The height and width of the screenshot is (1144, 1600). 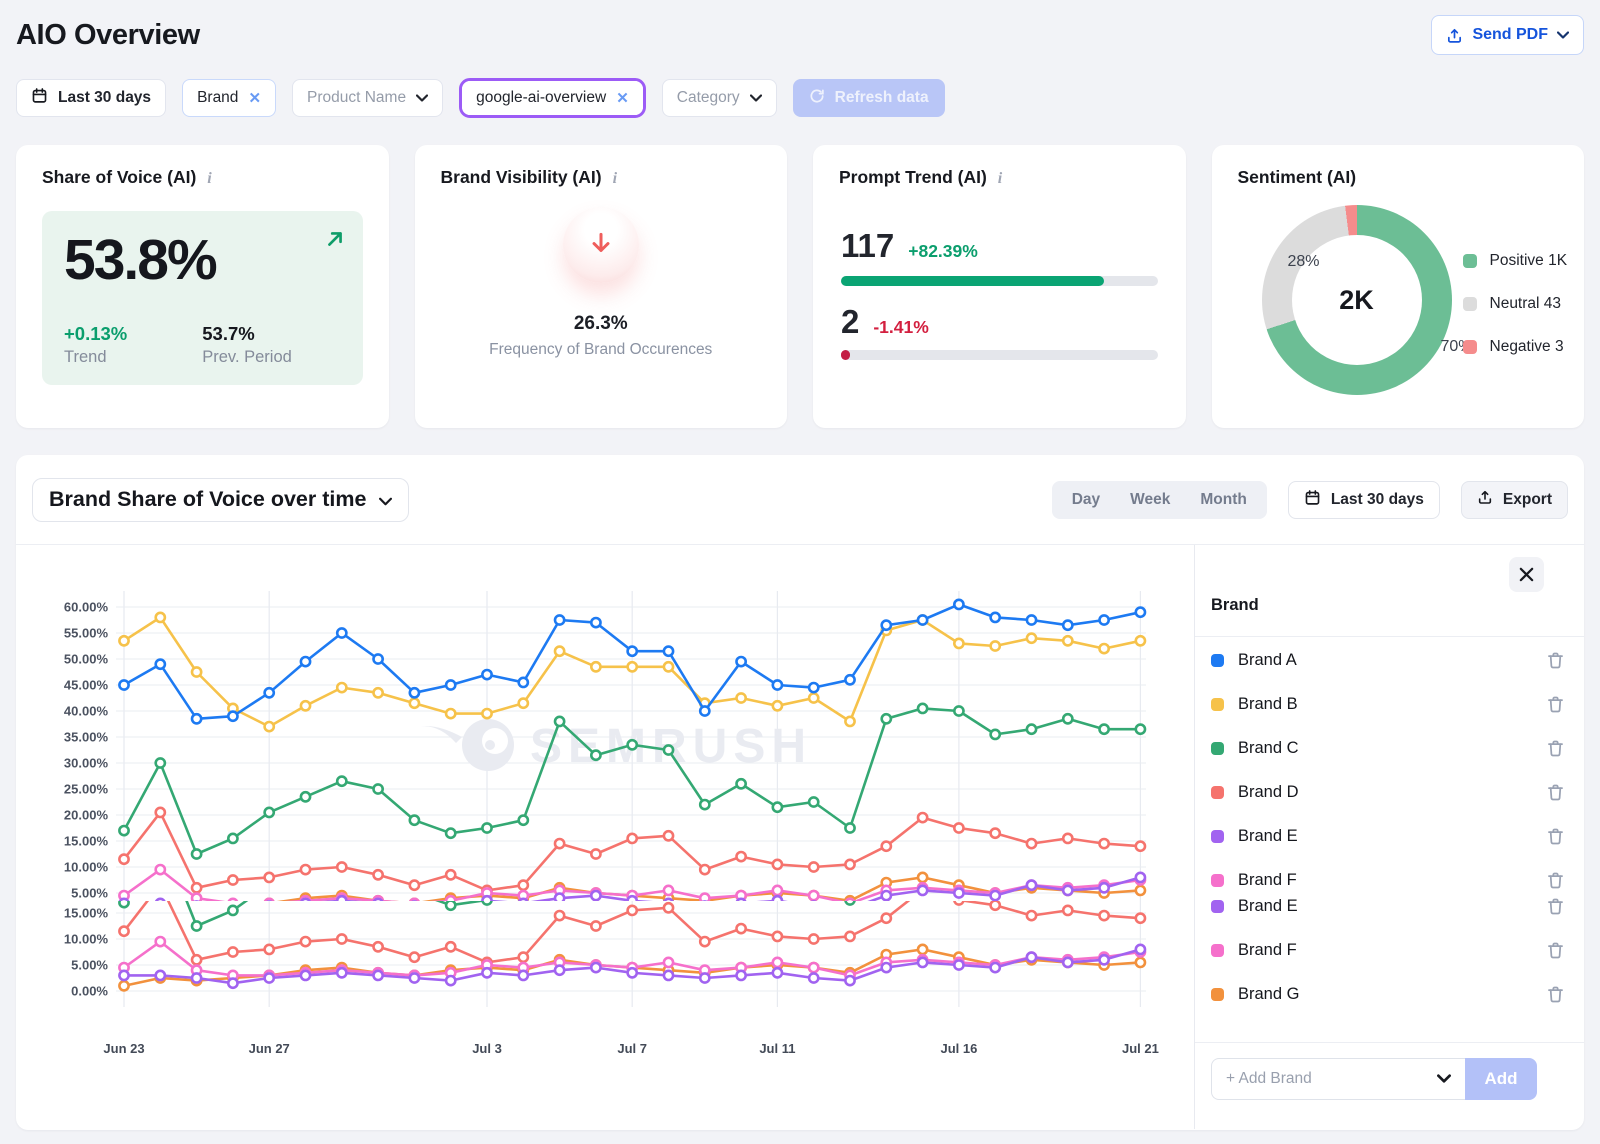 I want to click on divider, so click(x=1389, y=1042).